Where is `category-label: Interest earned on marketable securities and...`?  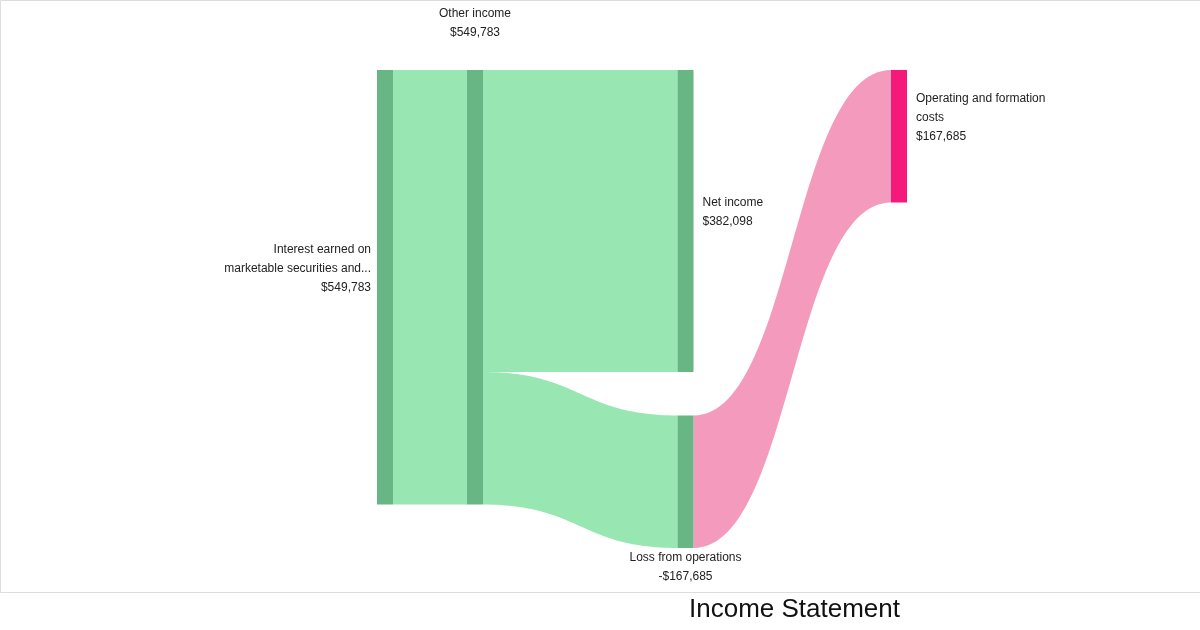 category-label: Interest earned on marketable securities and... is located at coordinates (297, 259).